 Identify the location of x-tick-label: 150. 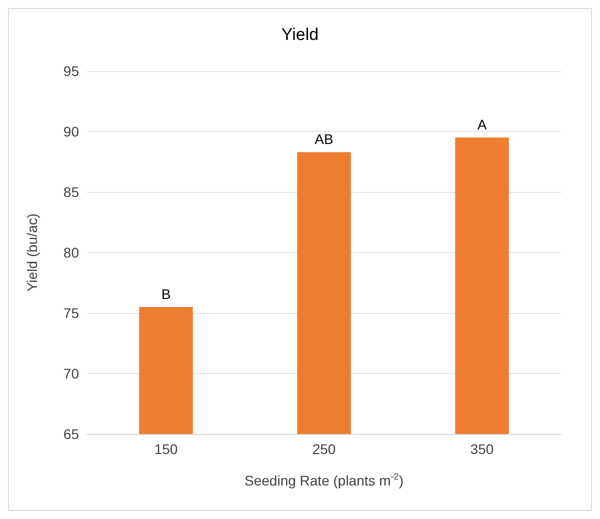
(166, 449).